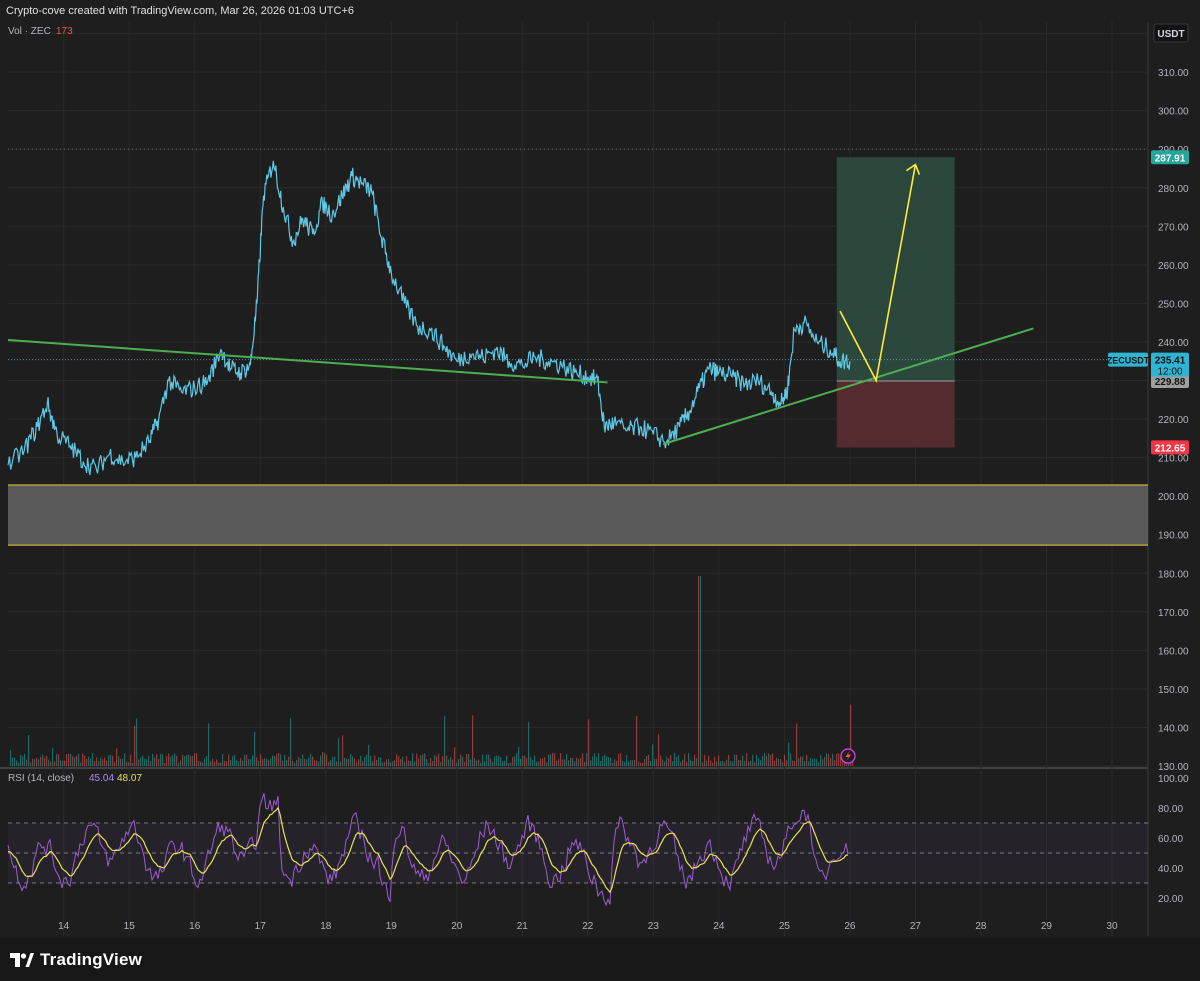  What do you see at coordinates (392, 926) in the screenshot?
I see `time-tick-label: 19` at bounding box center [392, 926].